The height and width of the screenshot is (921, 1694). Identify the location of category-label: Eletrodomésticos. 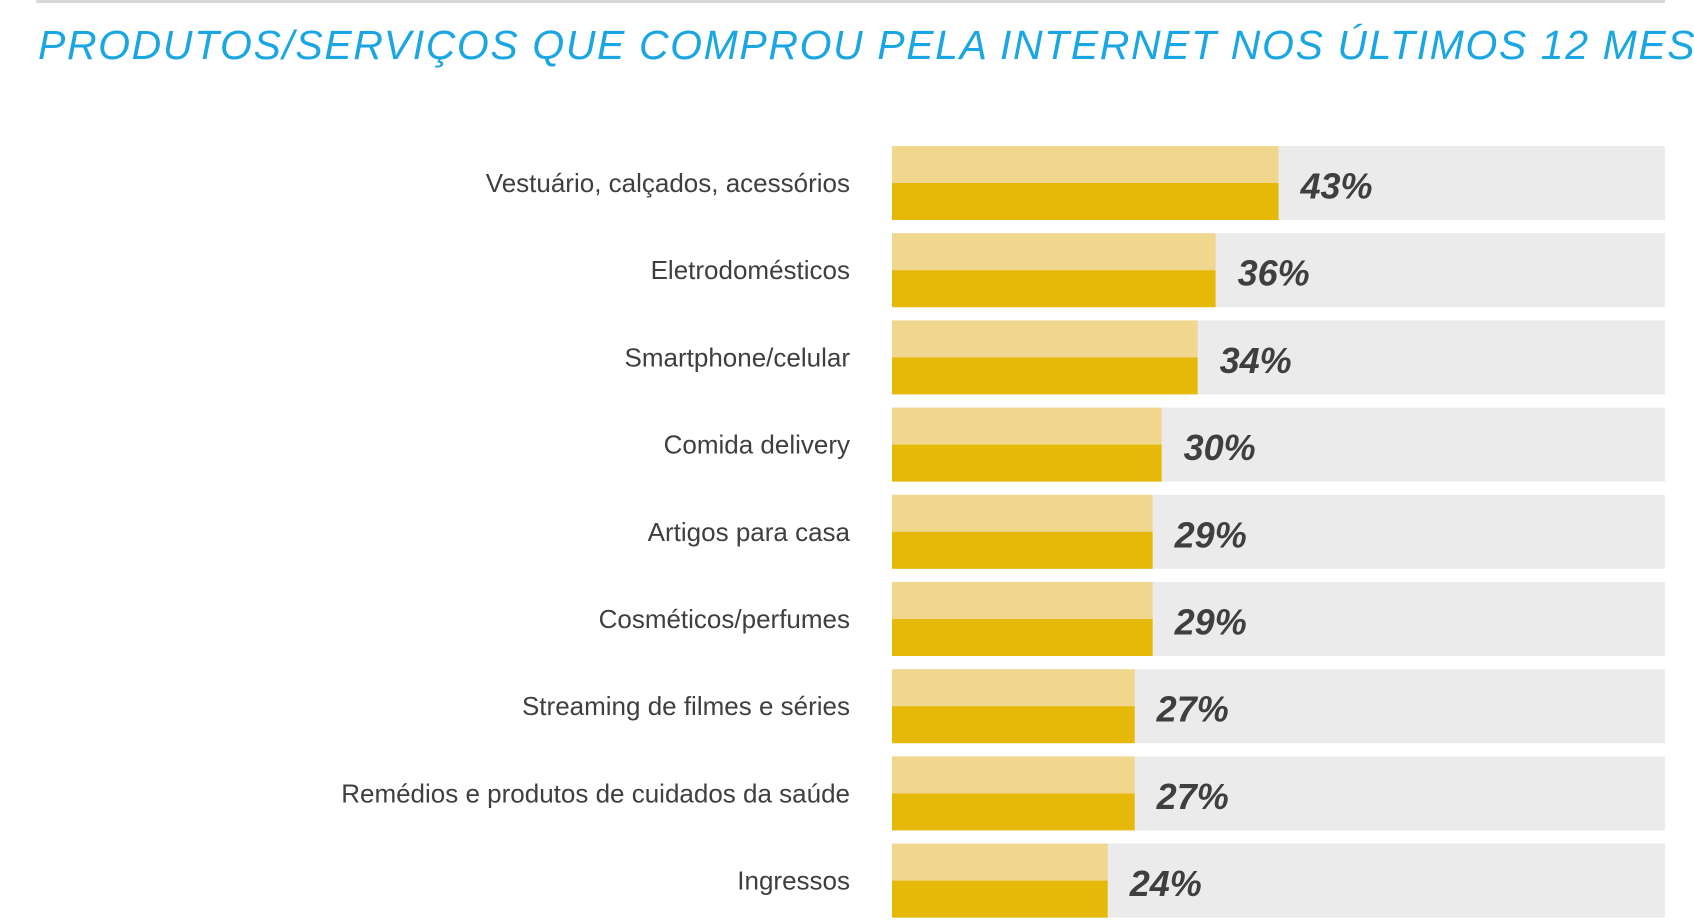
(750, 270).